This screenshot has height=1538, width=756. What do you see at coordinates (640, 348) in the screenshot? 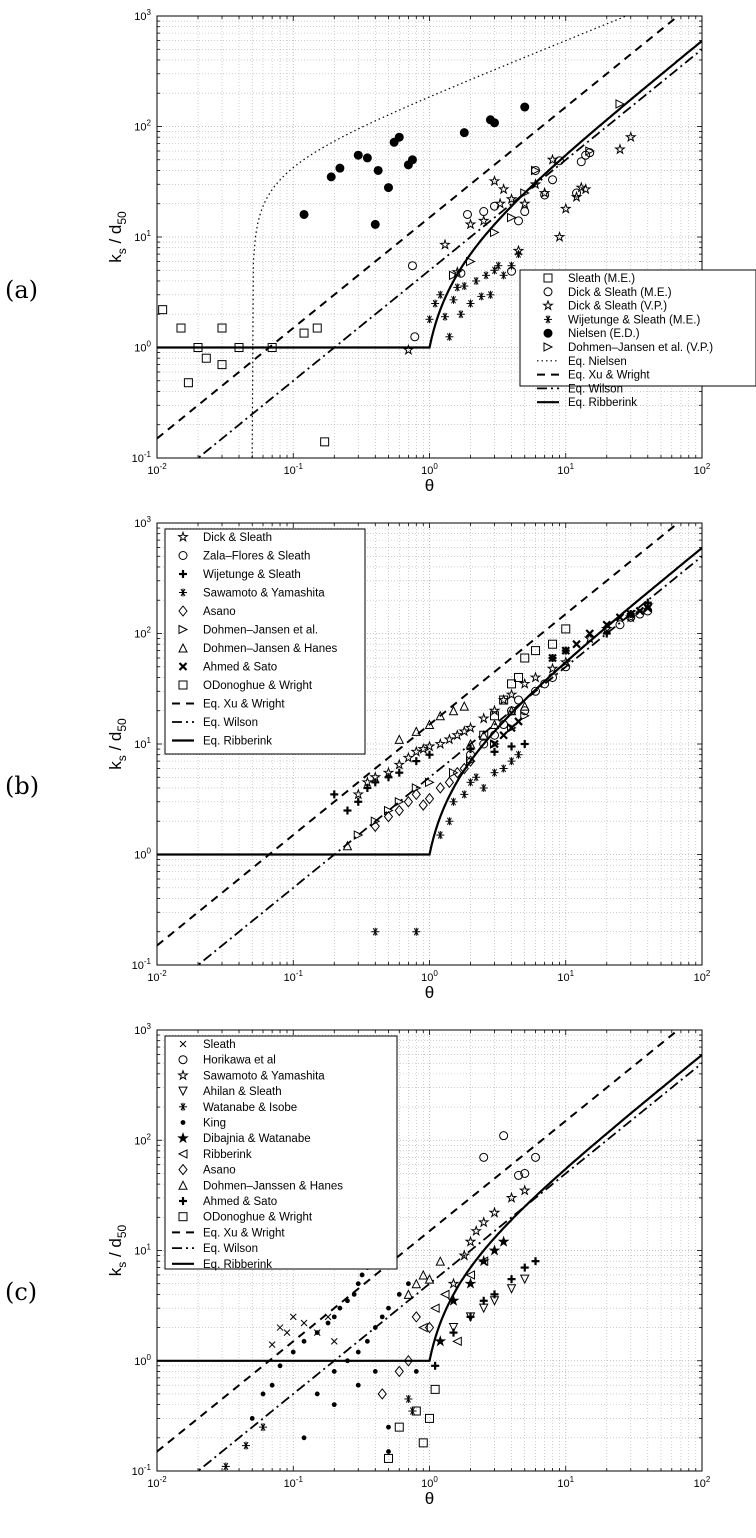
I see `legend-entry: Dohmen–Jansen et al. (V.P.)` at bounding box center [640, 348].